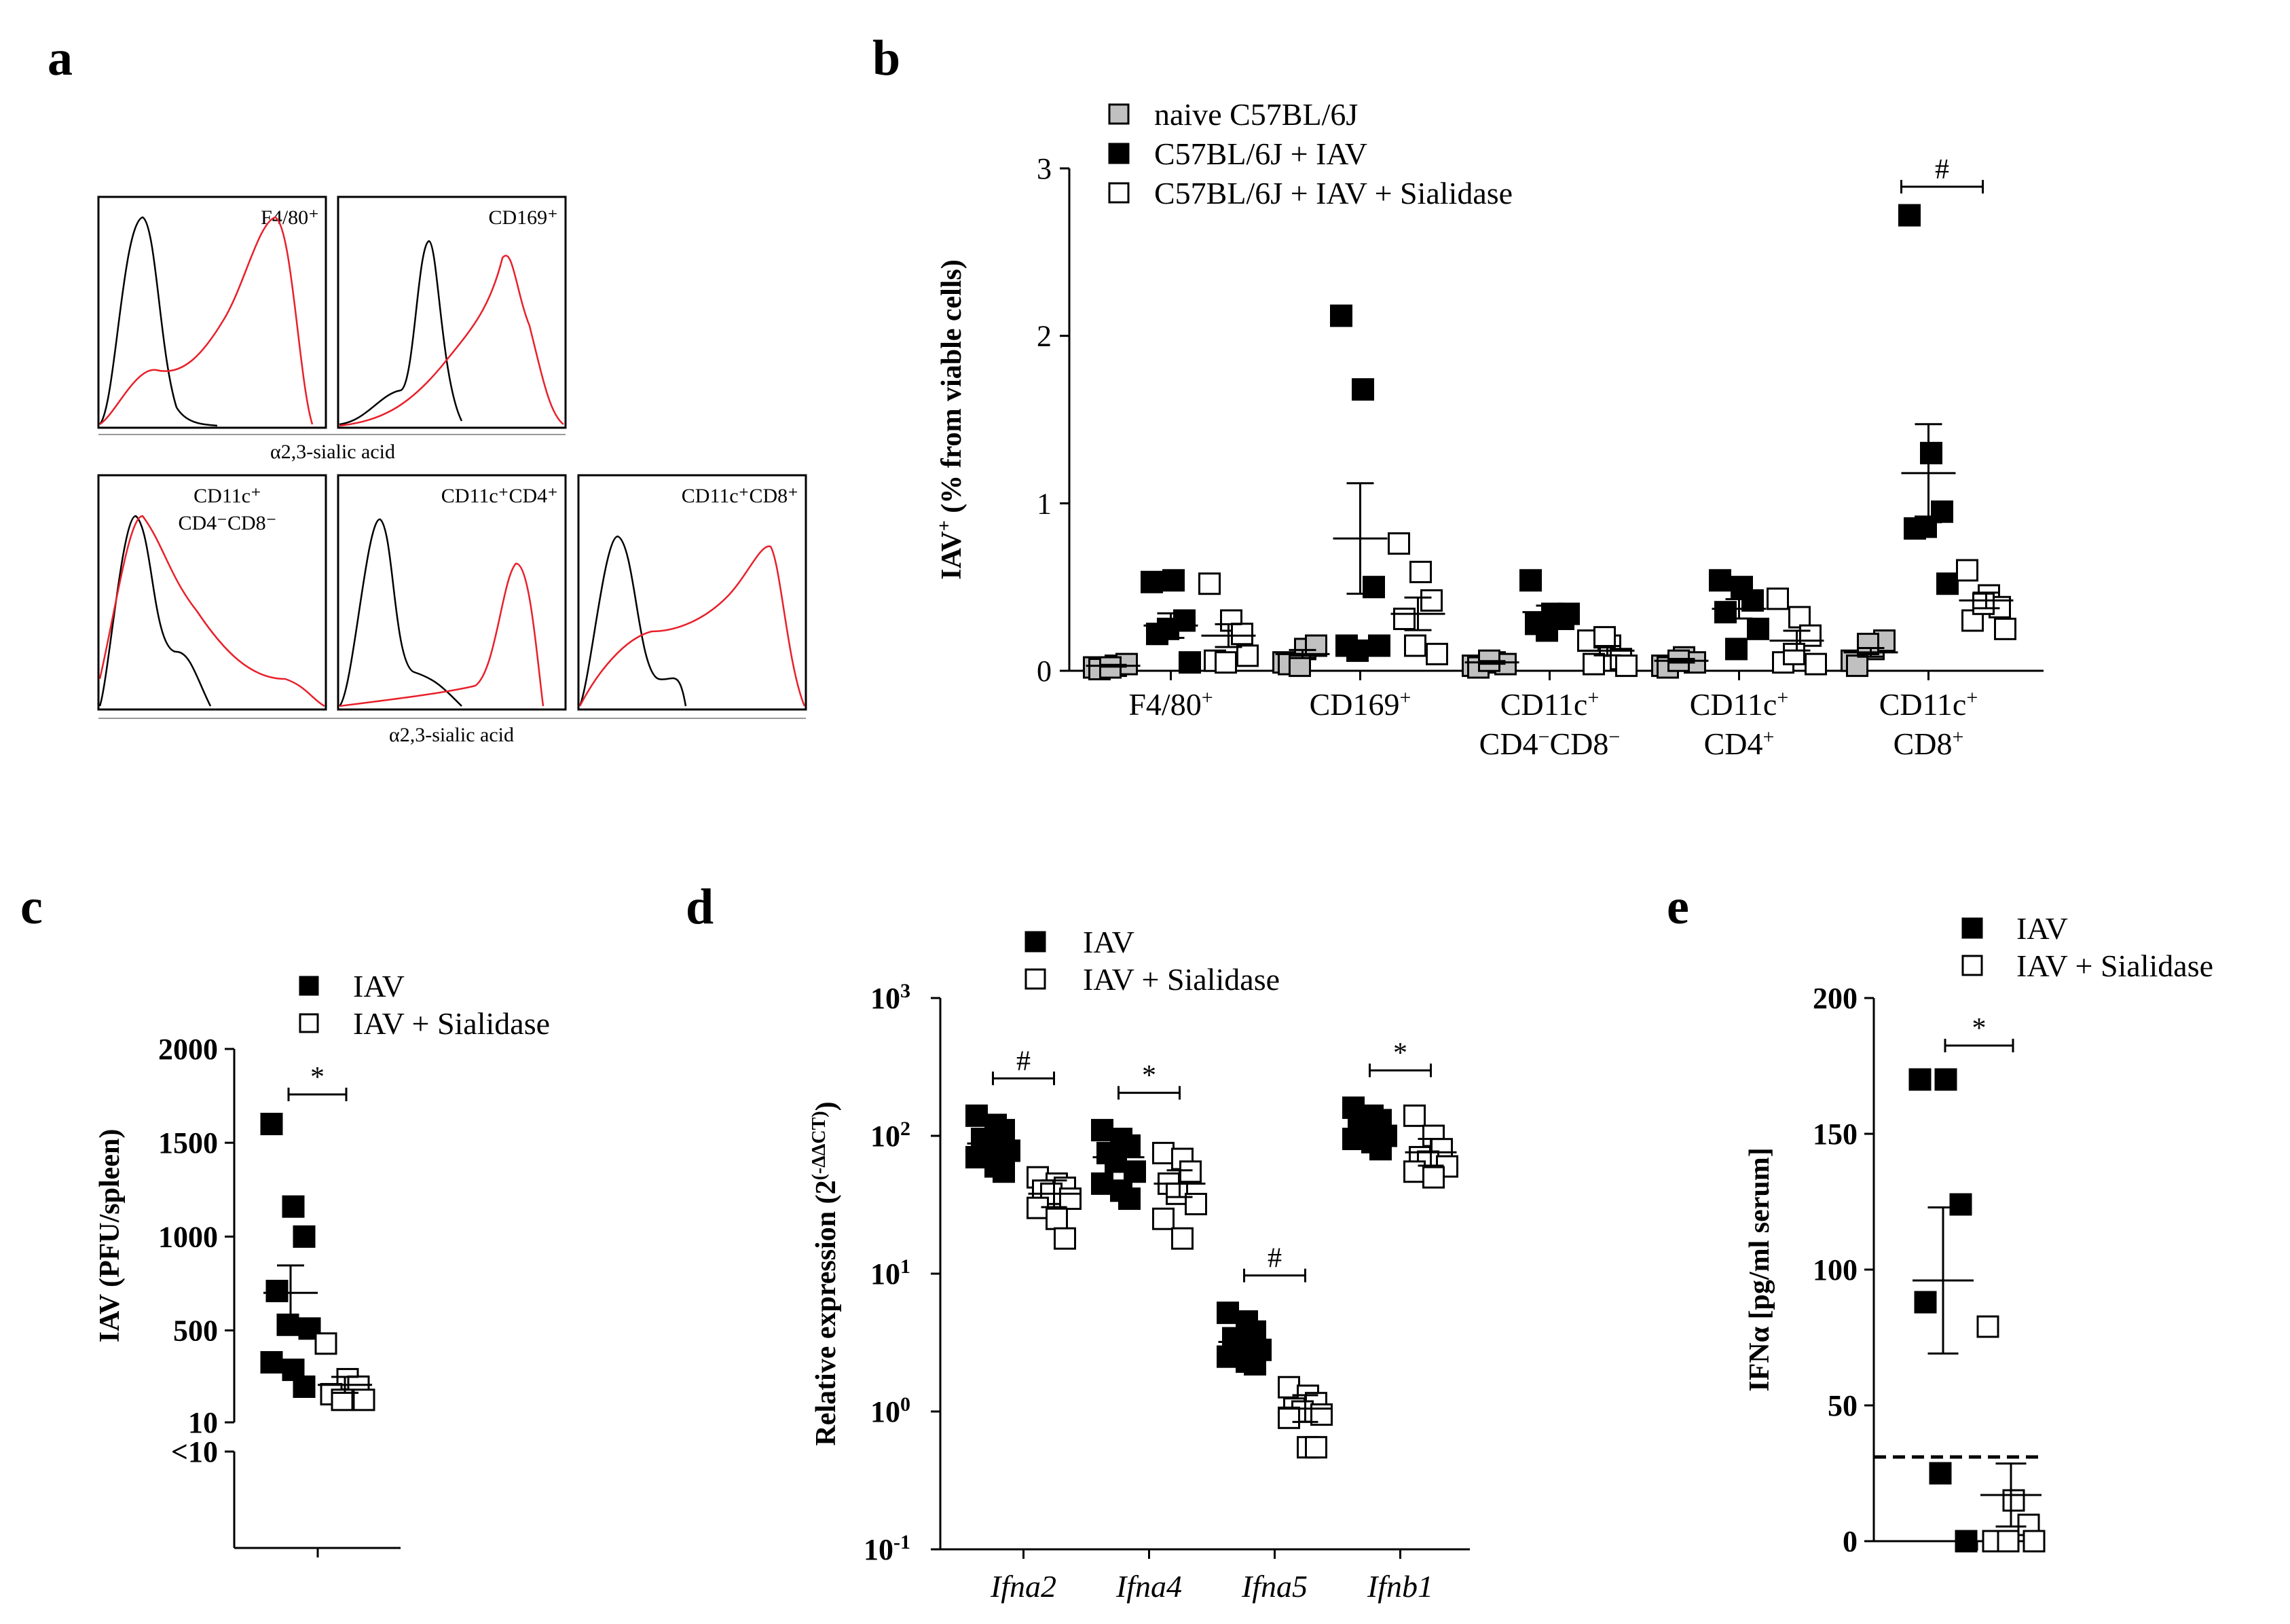 Image resolution: width=2290 pixels, height=1624 pixels. What do you see at coordinates (1275, 1586) in the screenshot?
I see `x-tick-label: Ifna5` at bounding box center [1275, 1586].